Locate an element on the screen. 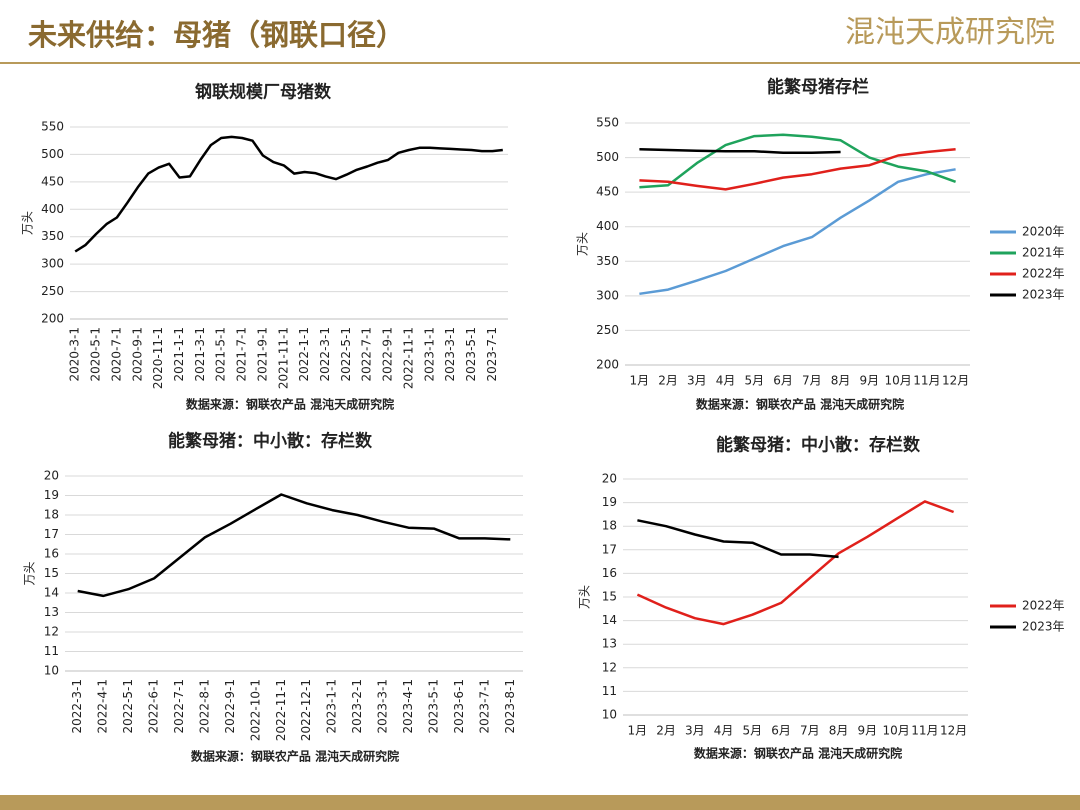  x-tick-label: 2022-7-1 is located at coordinates (367, 354).